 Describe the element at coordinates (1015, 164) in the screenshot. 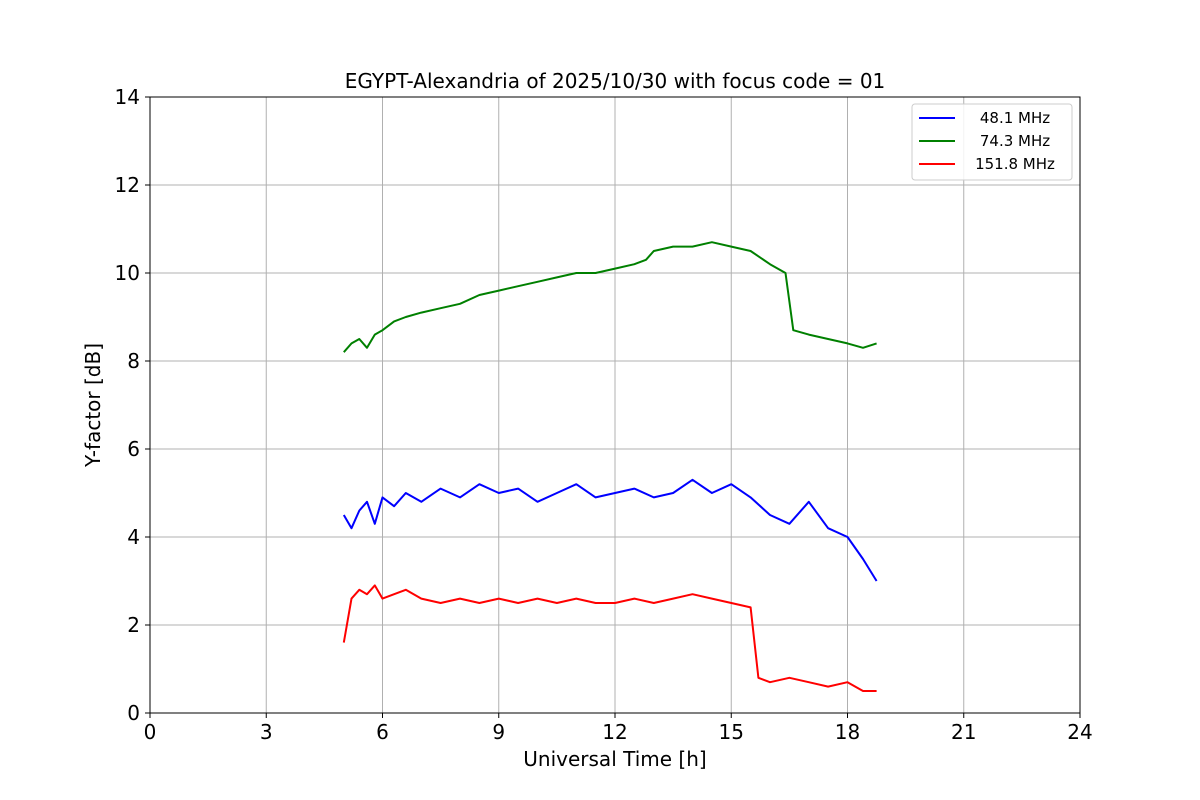

I see `legend-label: 151.8 MHz` at that location.